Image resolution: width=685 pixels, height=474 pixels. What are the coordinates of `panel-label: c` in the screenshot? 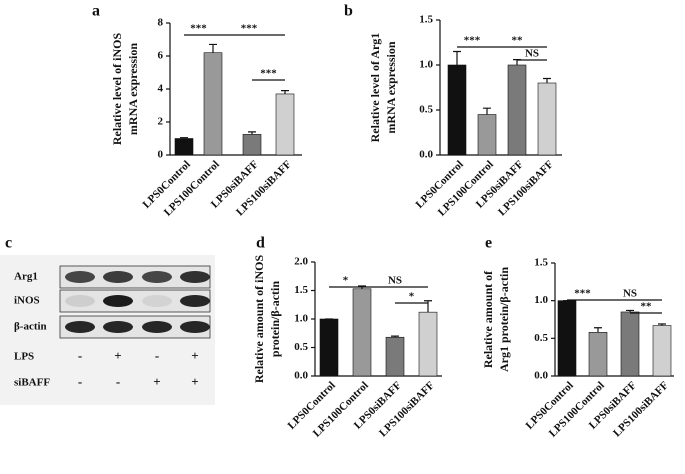 It's located at (8, 243).